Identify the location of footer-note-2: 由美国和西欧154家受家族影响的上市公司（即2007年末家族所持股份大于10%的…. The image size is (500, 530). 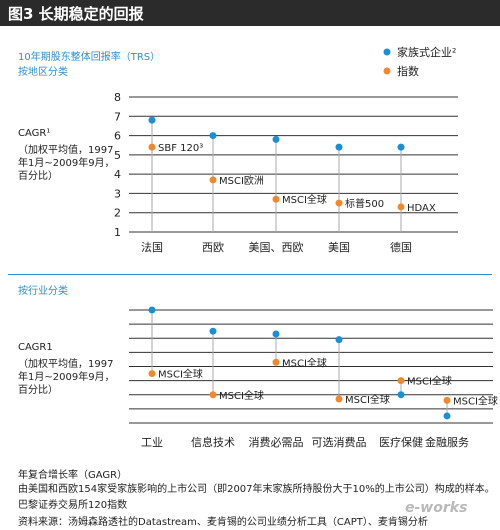
(256, 489).